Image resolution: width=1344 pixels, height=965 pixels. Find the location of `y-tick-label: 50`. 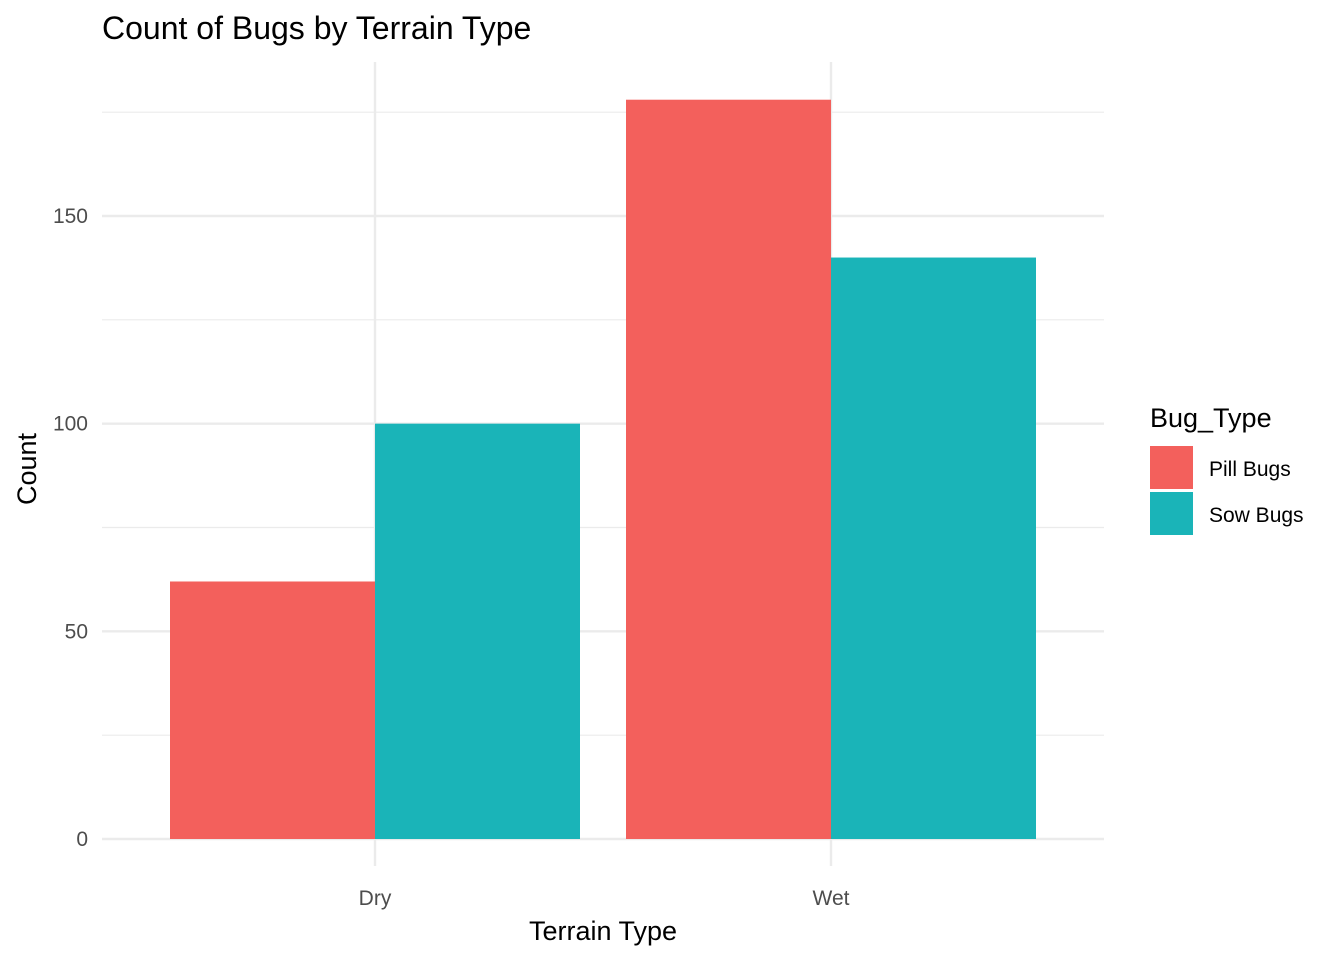

y-tick-label: 50 is located at coordinates (76, 631).